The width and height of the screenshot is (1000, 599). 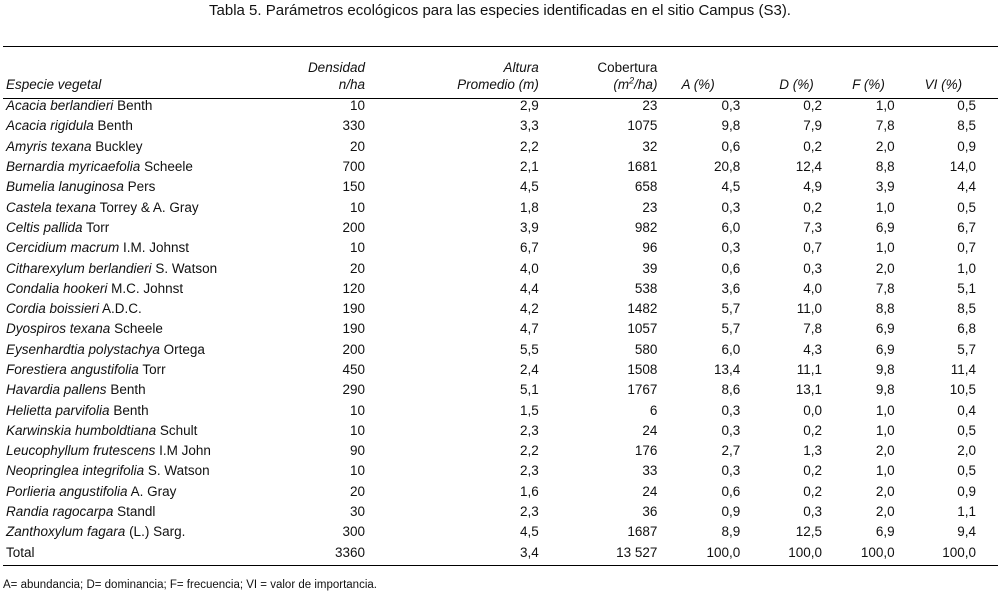 I want to click on cover-cell: 1075, so click(x=642, y=126).